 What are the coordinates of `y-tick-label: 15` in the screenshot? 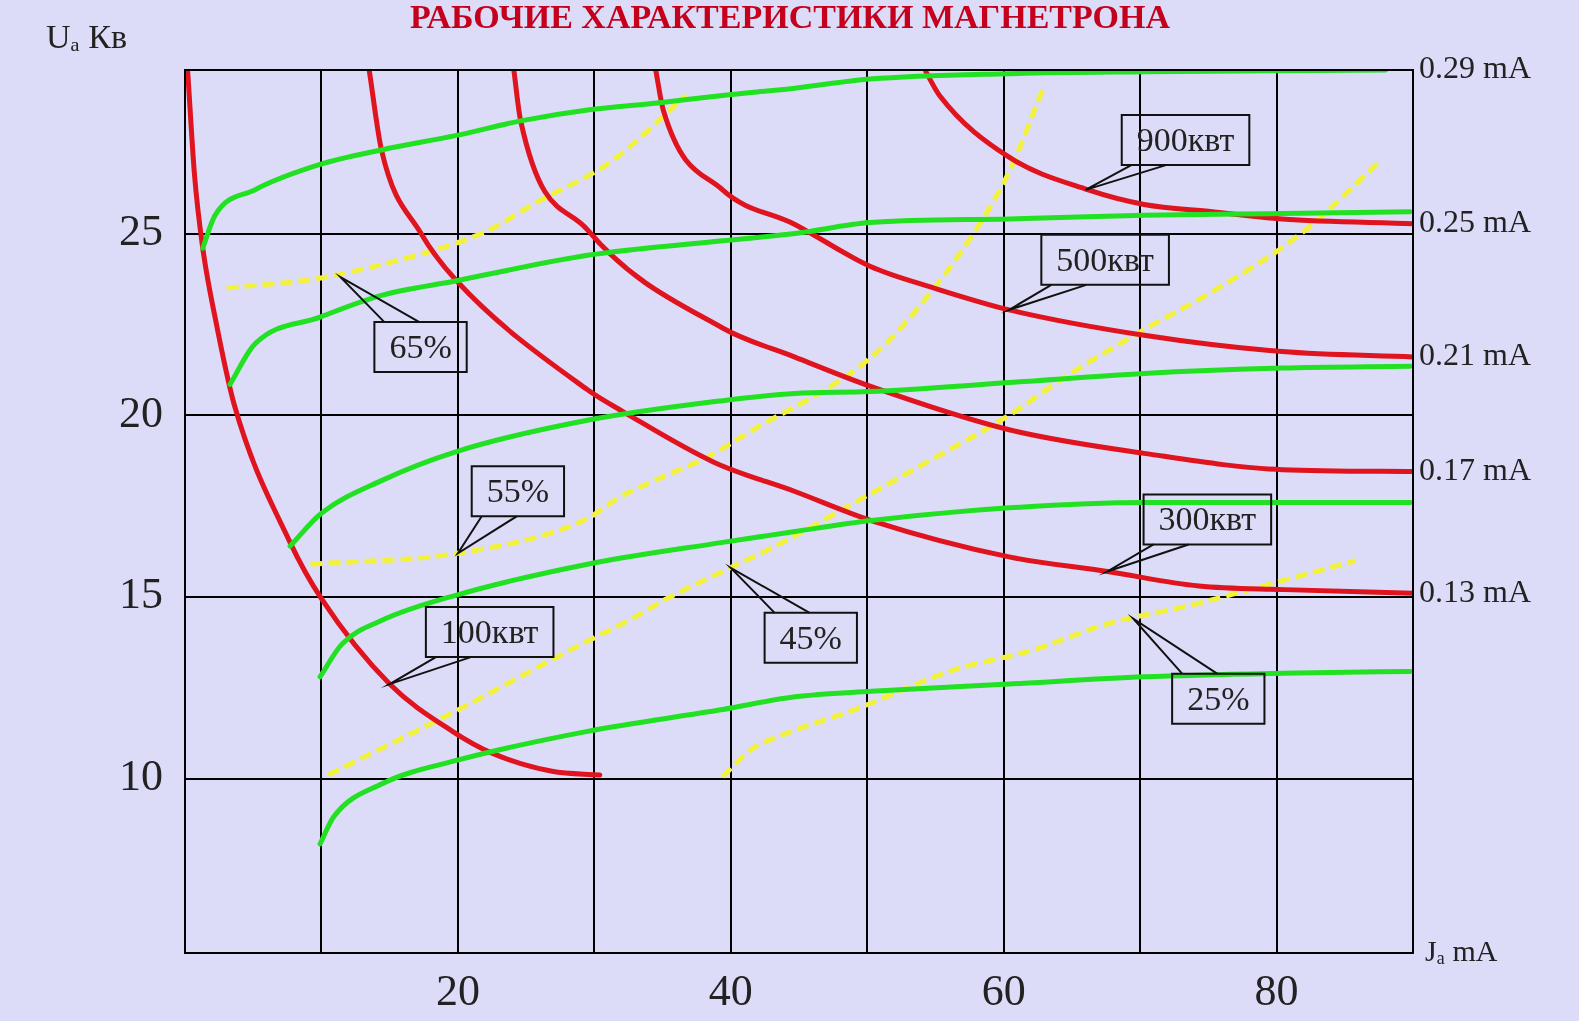 It's located at (141, 594).